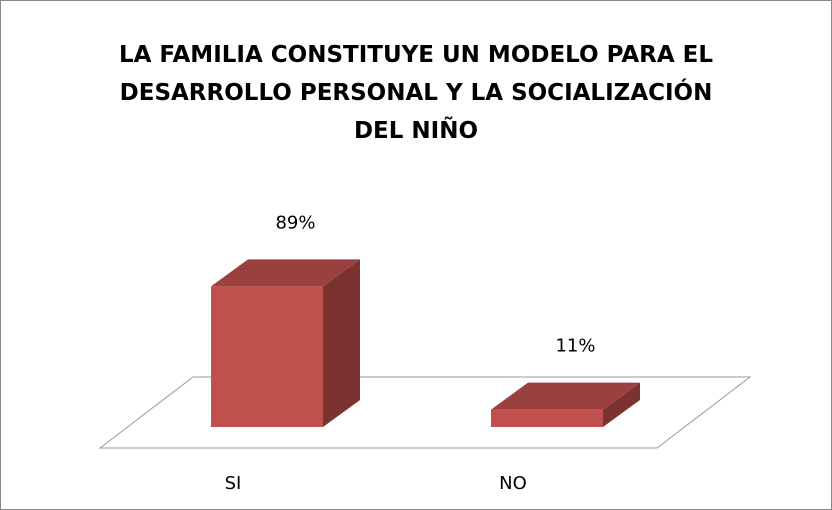 Image resolution: width=832 pixels, height=510 pixels. What do you see at coordinates (575, 346) in the screenshot?
I see `data-label: 11%` at bounding box center [575, 346].